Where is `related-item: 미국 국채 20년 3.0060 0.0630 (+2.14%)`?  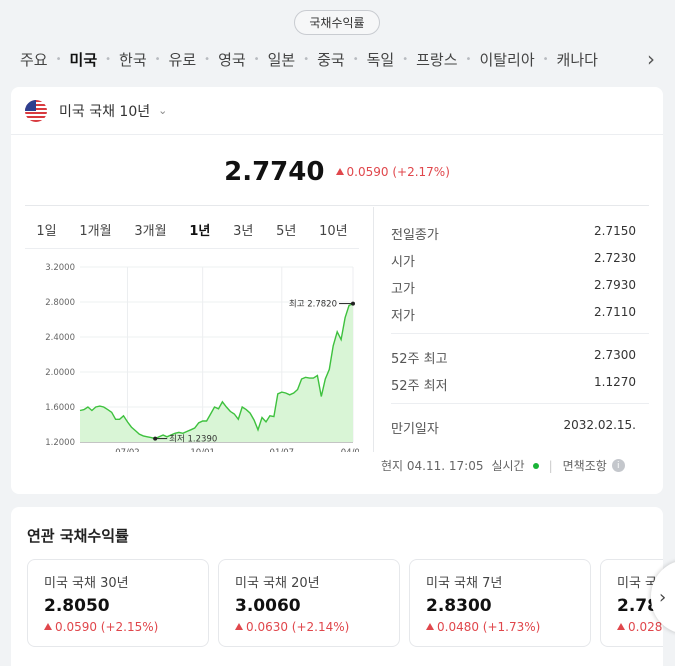
related-item: 미국 국채 20년 3.0060 0.0630 (+2.14%) is located at coordinates (309, 603).